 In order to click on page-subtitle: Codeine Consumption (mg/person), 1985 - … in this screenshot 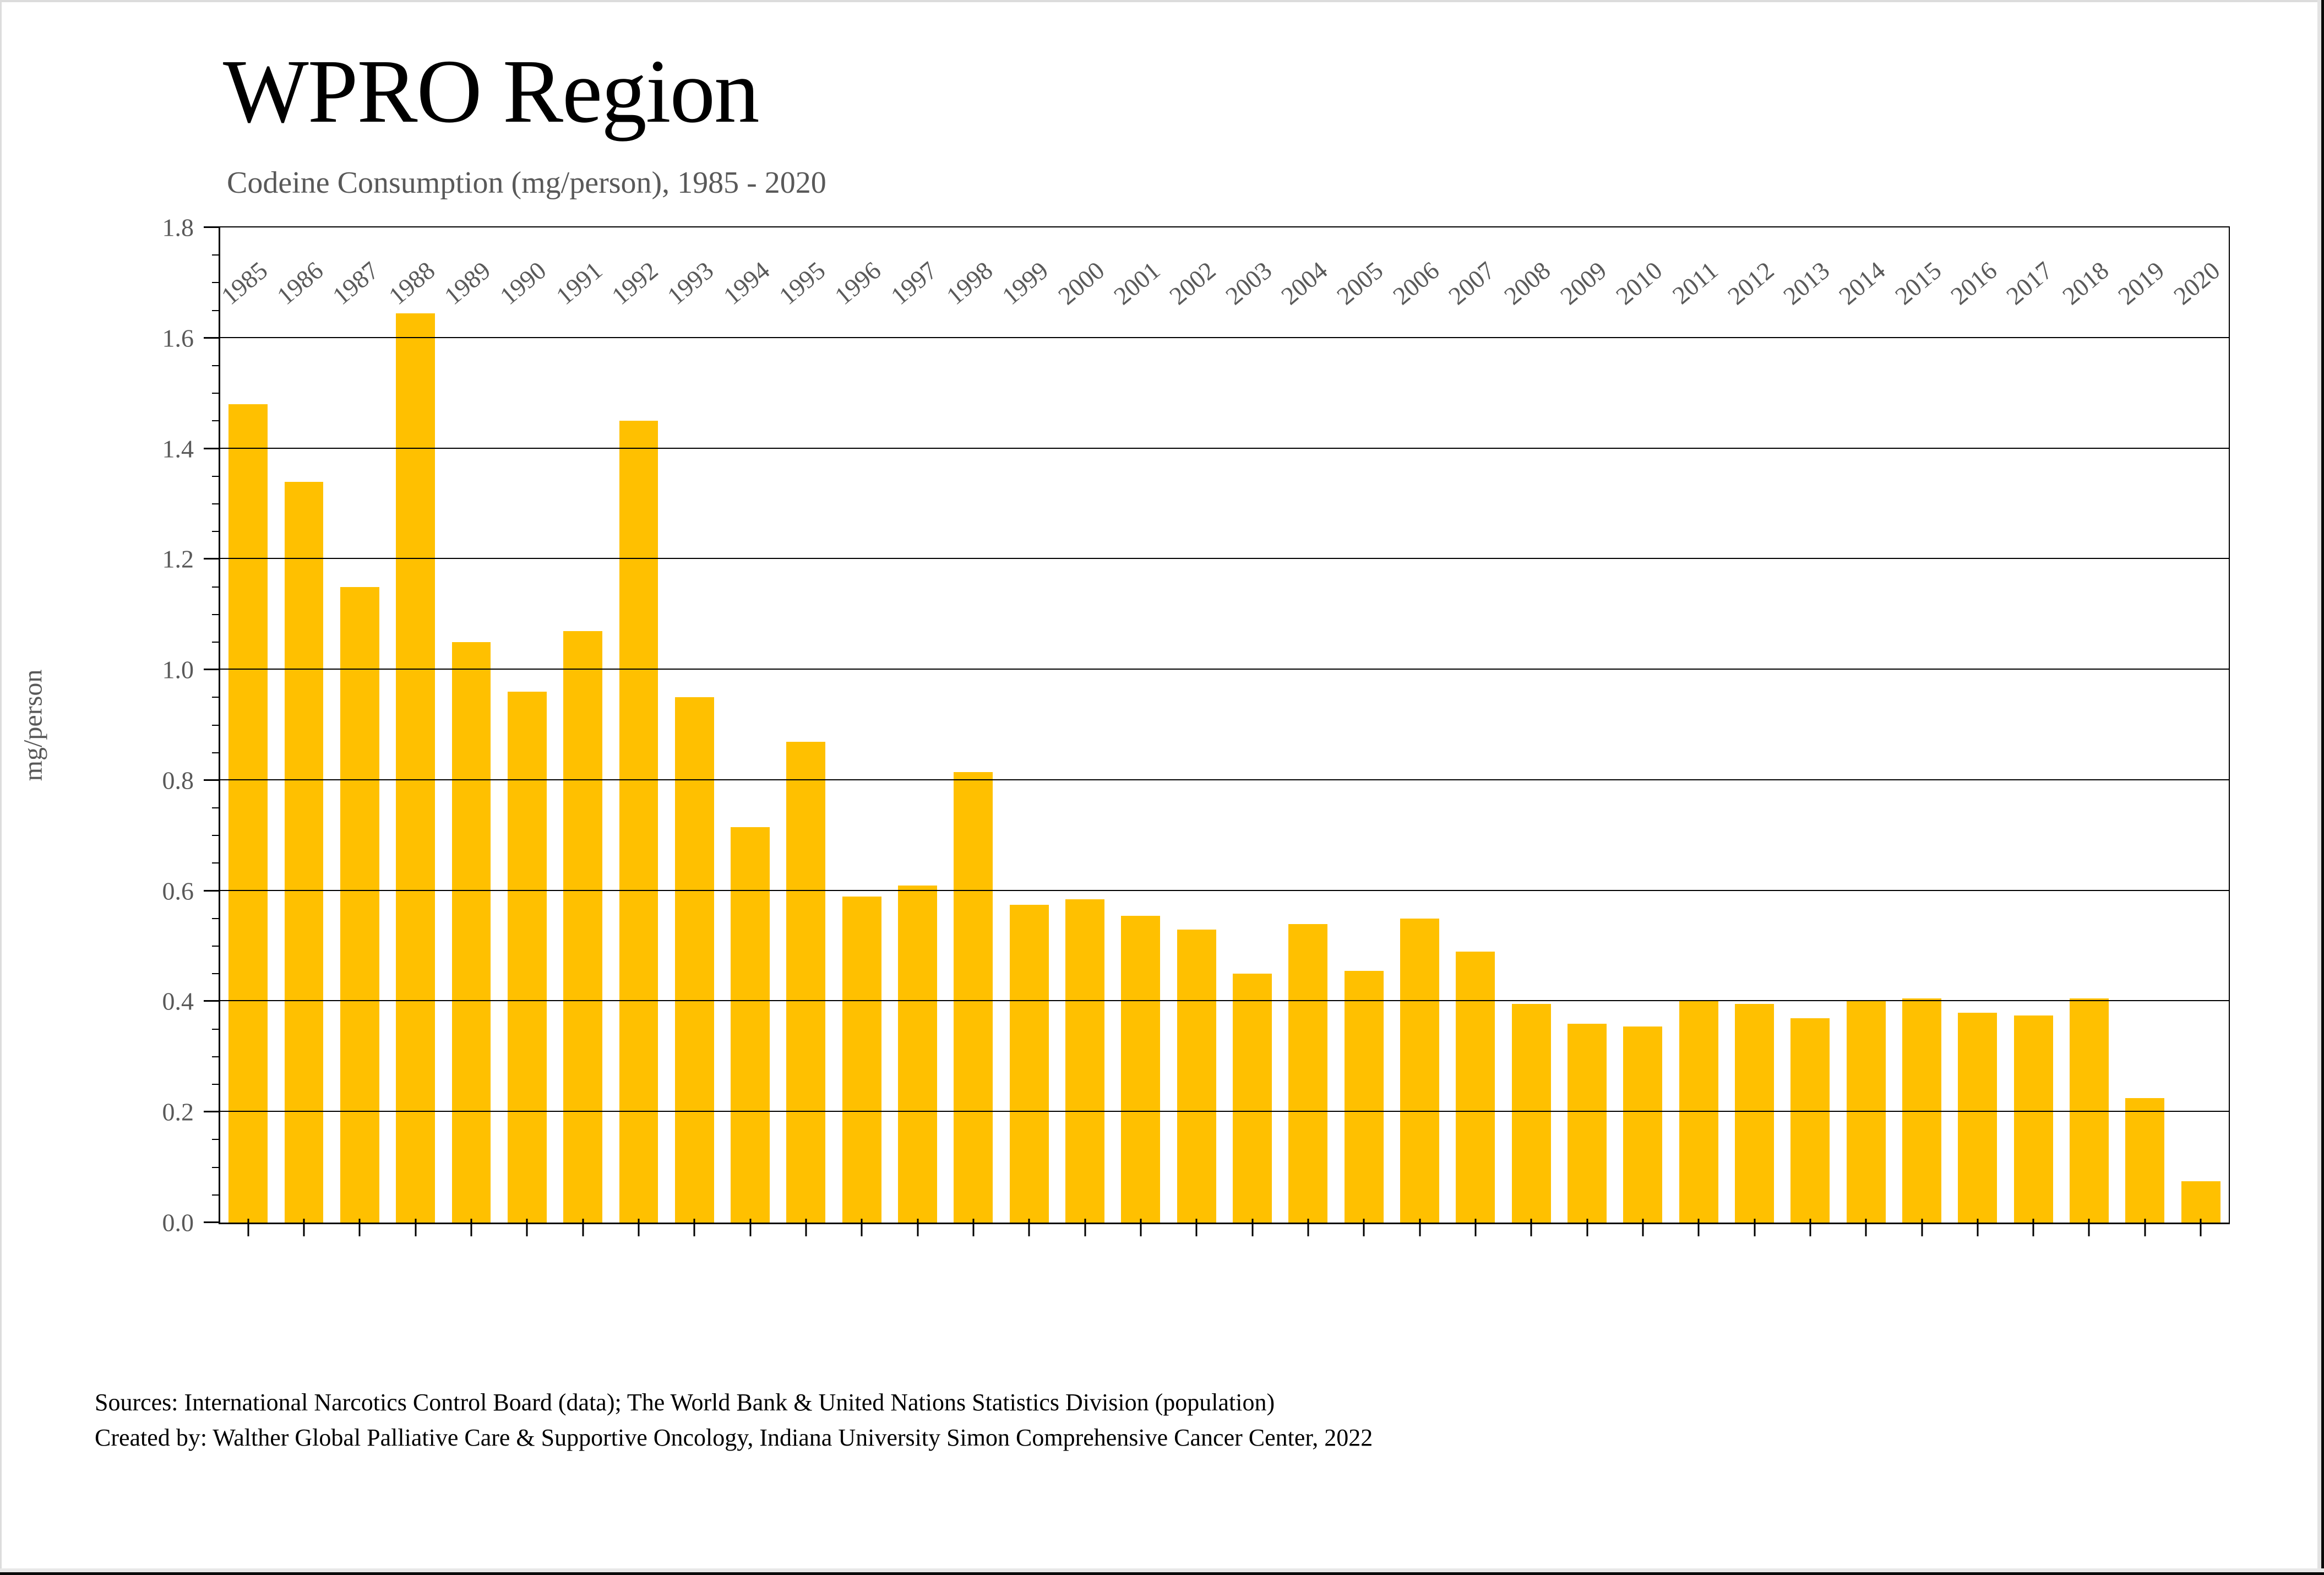, I will do `click(526, 183)`.